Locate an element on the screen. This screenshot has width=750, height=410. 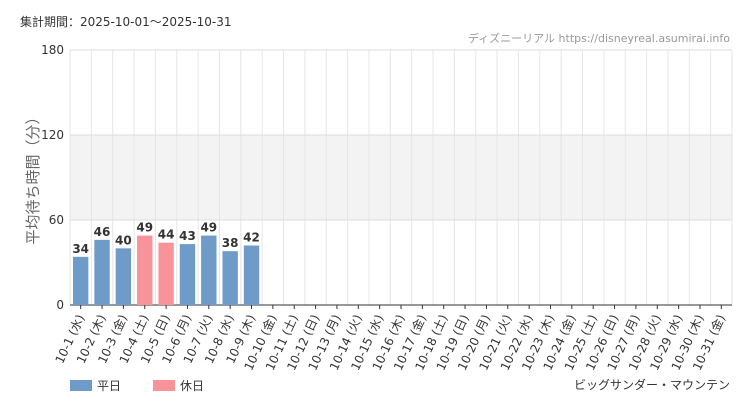
y-axis-label: 平均待ち時間（分） is located at coordinates (33, 176).